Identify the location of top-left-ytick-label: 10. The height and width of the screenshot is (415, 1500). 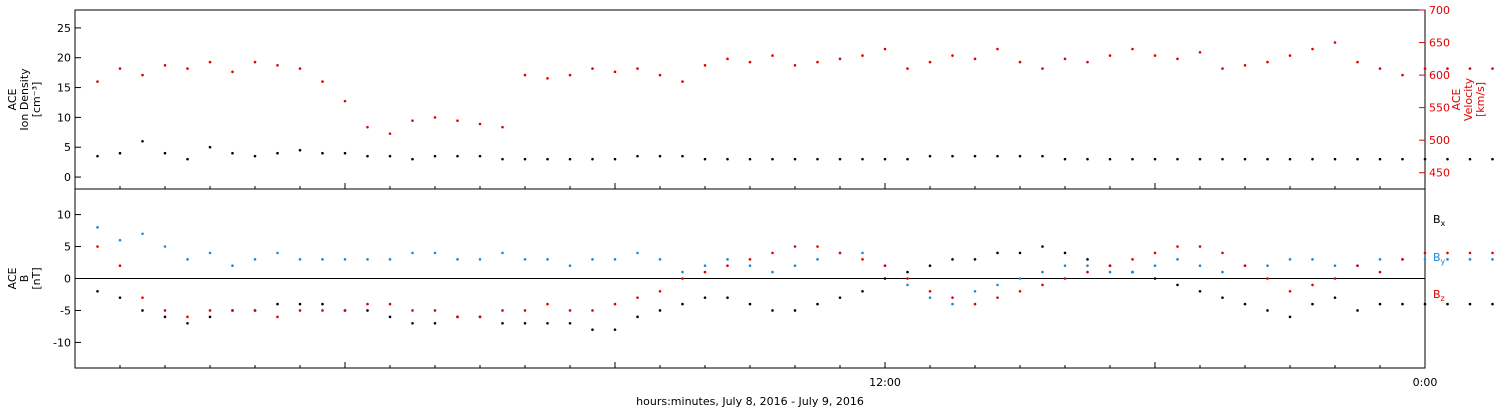
(64, 117).